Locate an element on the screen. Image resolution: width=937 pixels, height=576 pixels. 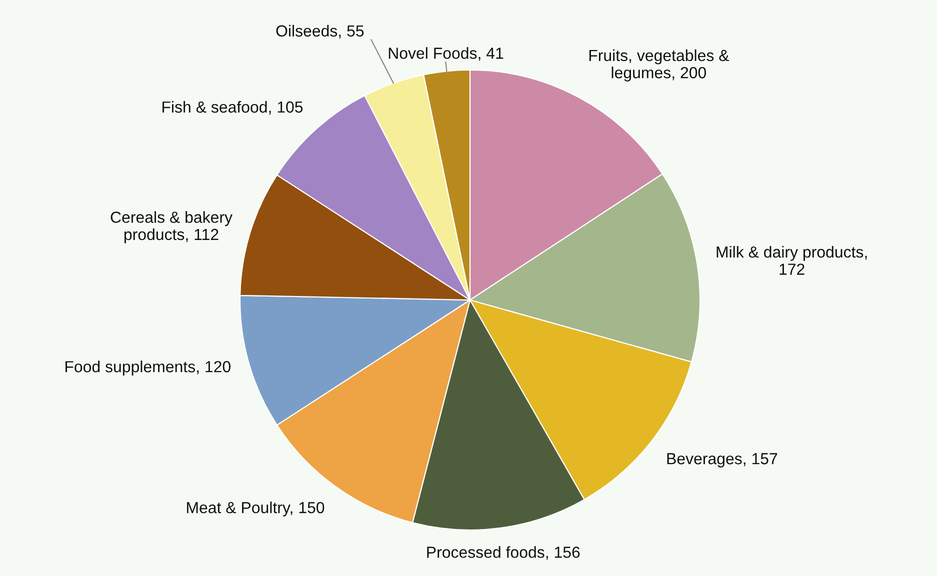
slice-label: Fish & seafood, 105 is located at coordinates (232, 107).